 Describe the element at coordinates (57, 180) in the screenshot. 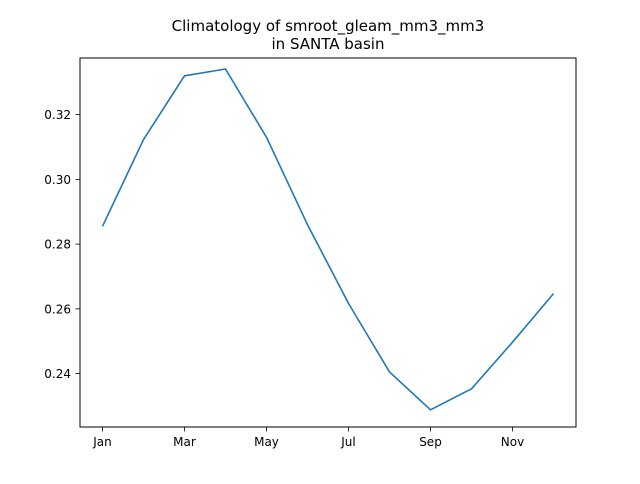

I see `y-tick-label: 0.30` at that location.